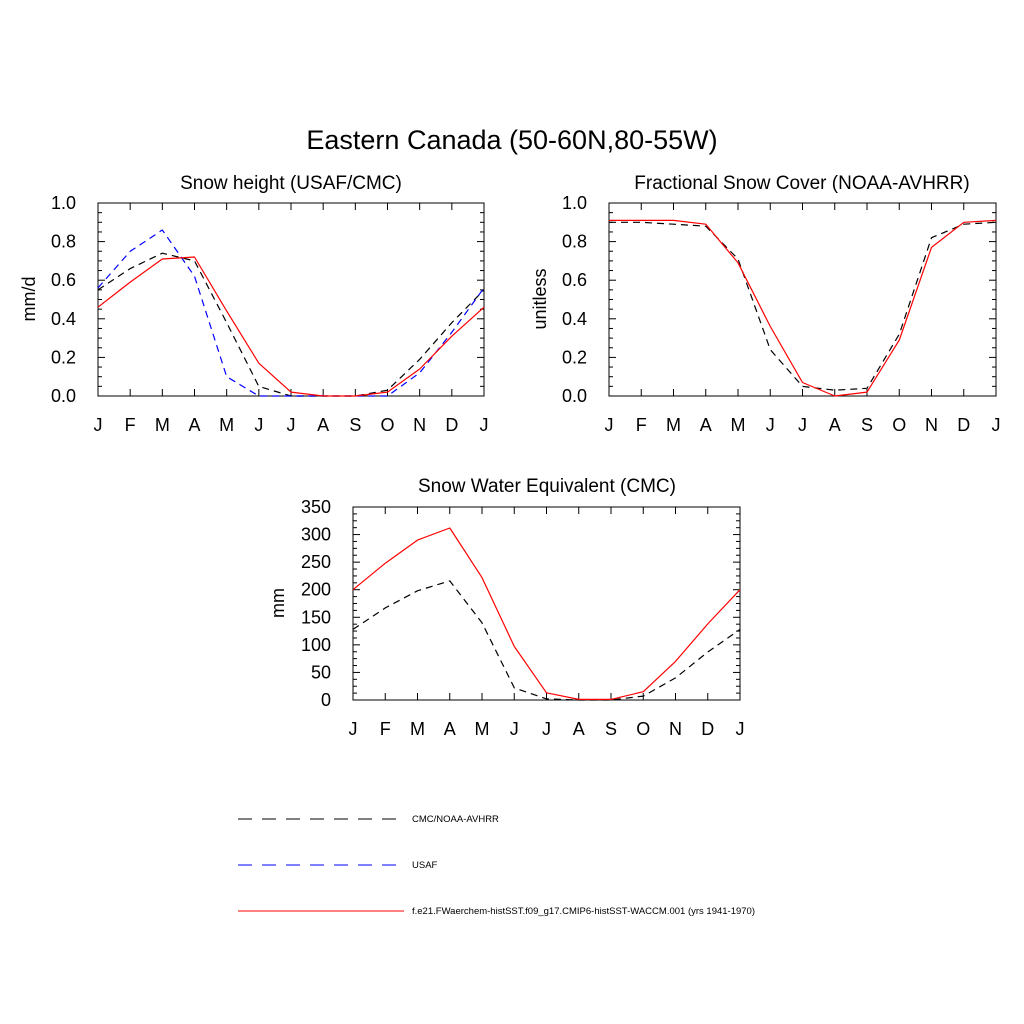  What do you see at coordinates (540, 298) in the screenshot?
I see `y-axis-label: unitless` at bounding box center [540, 298].